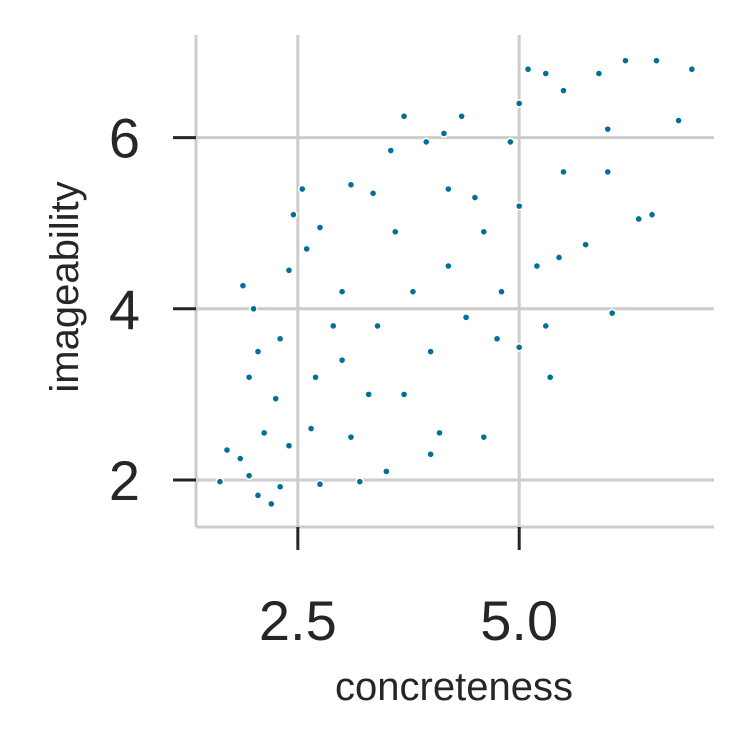 The height and width of the screenshot is (750, 750). What do you see at coordinates (124, 480) in the screenshot?
I see `y-tick-label-0: 2` at bounding box center [124, 480].